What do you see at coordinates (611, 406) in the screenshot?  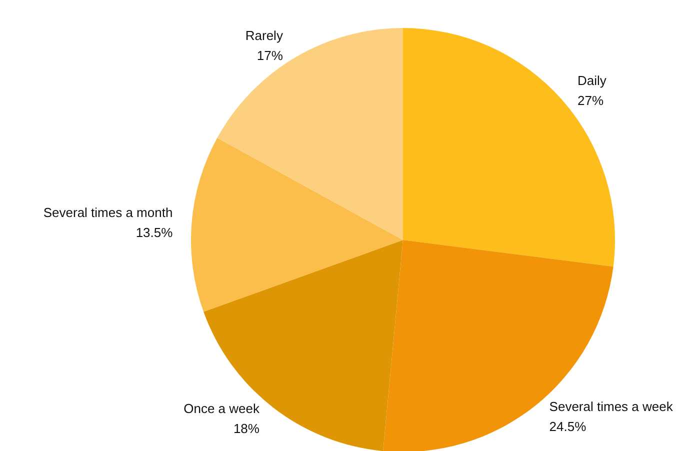 I see `slice-label: Several times a week` at bounding box center [611, 406].